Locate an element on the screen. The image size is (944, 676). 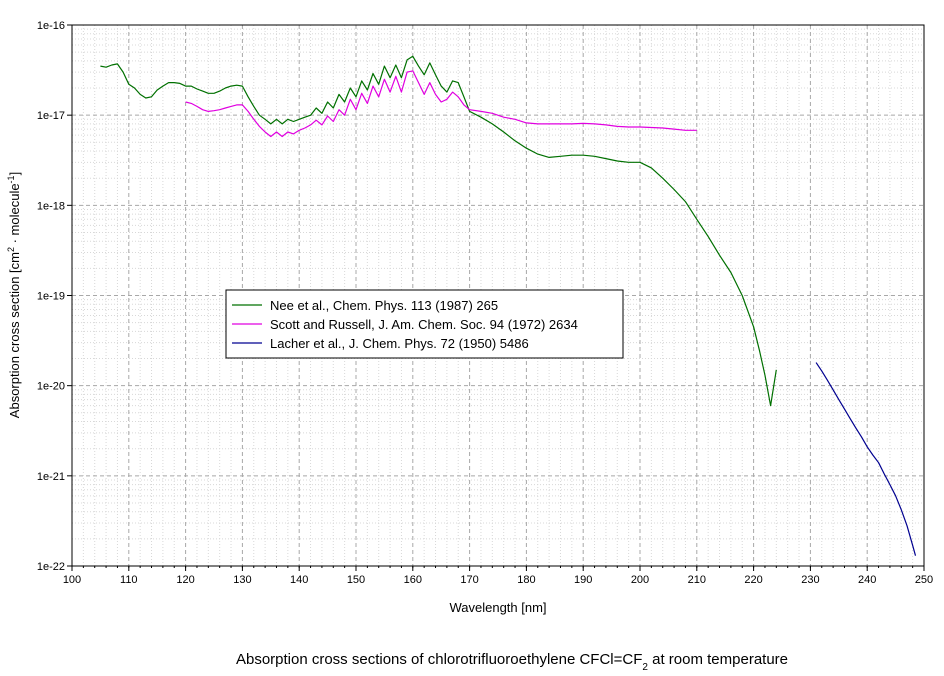
x-tick-label: 110 is located at coordinates (129, 580).